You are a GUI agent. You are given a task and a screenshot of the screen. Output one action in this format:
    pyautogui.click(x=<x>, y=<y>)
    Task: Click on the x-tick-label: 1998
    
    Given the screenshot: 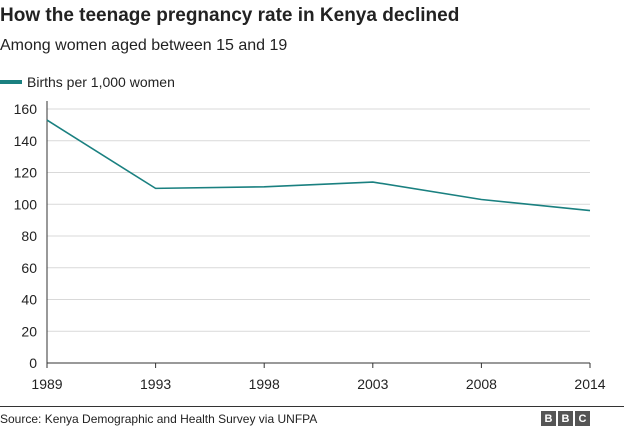 What is the action you would take?
    pyautogui.click(x=264, y=384)
    